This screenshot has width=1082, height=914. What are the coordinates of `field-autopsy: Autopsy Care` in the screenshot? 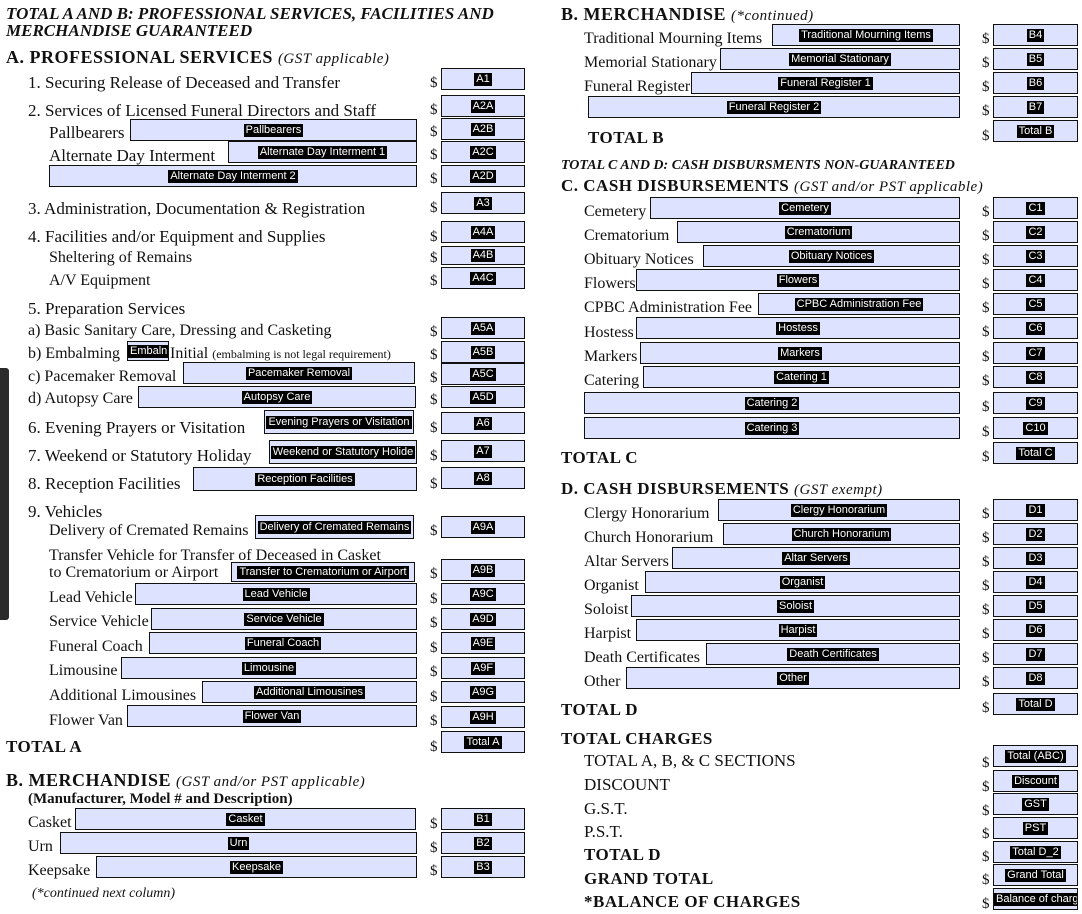 It's located at (277, 397).